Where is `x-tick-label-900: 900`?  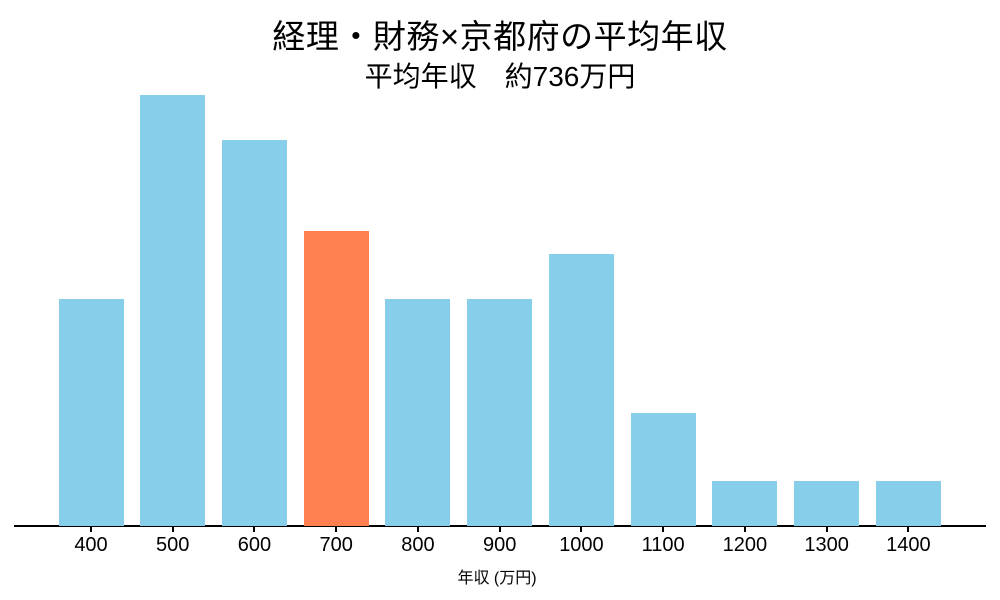
x-tick-label-900: 900 is located at coordinates (500, 545).